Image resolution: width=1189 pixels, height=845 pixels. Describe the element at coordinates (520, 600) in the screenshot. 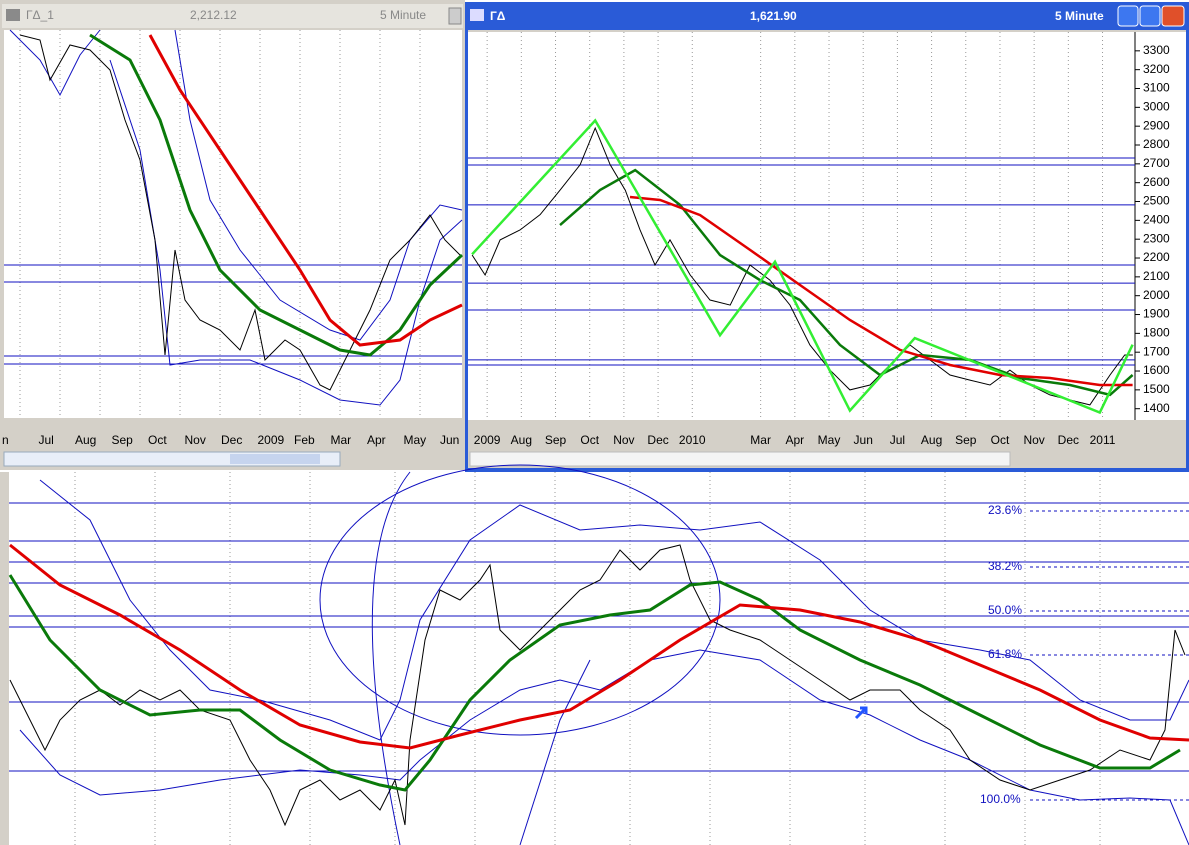

I see `ellipse` at that location.